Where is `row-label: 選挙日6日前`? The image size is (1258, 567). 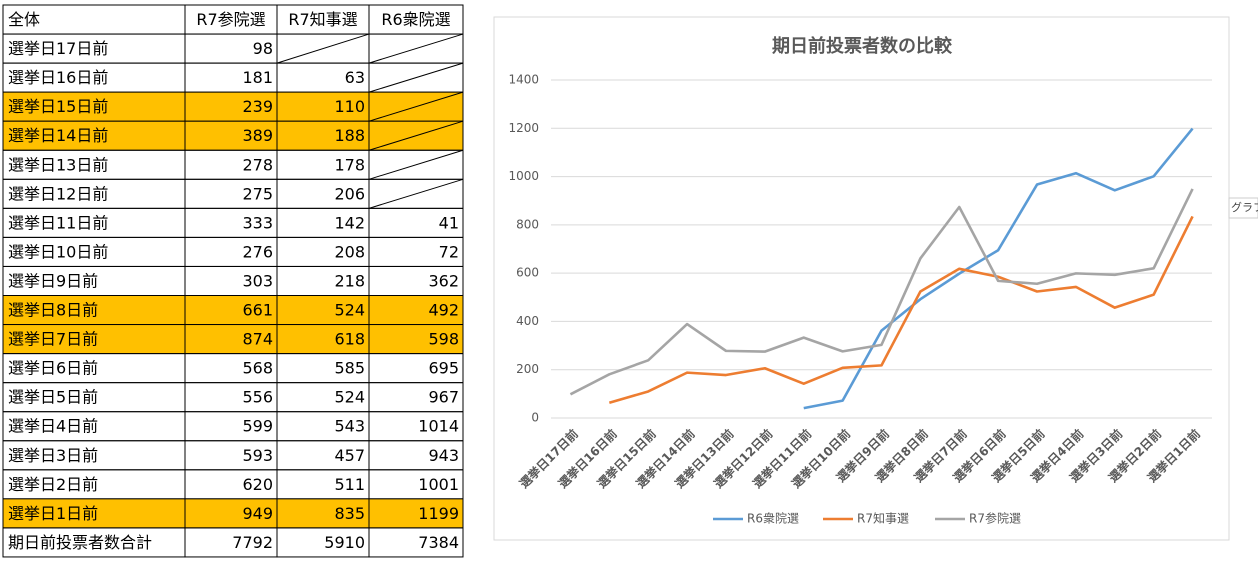 row-label: 選挙日6日前 is located at coordinates (53, 368).